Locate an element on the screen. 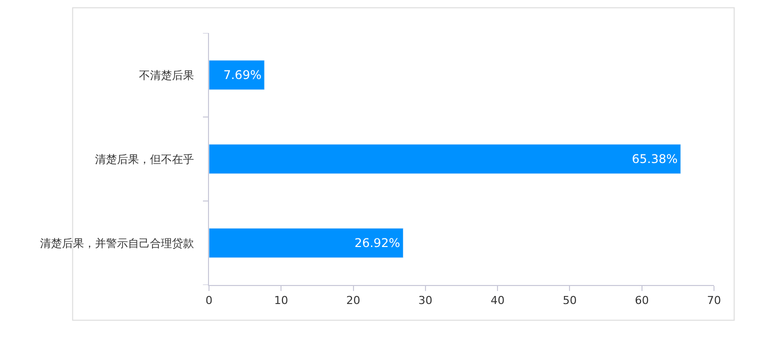 The height and width of the screenshot is (337, 757). data-label: 65.38% is located at coordinates (655, 159).